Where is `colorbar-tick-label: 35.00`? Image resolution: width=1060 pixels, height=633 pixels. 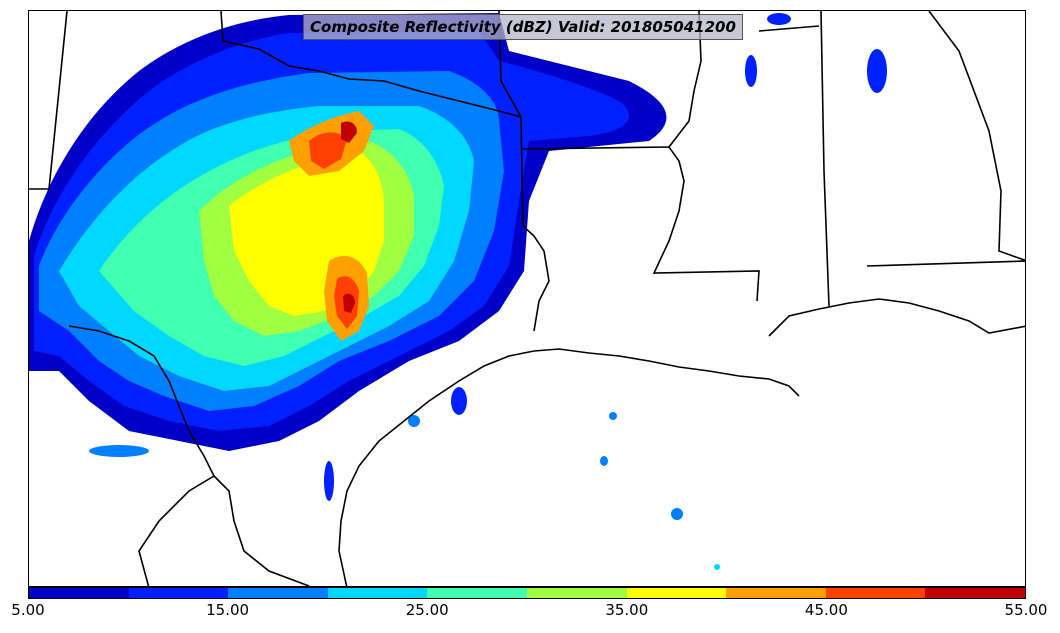
colorbar-tick-label: 35.00 is located at coordinates (627, 610).